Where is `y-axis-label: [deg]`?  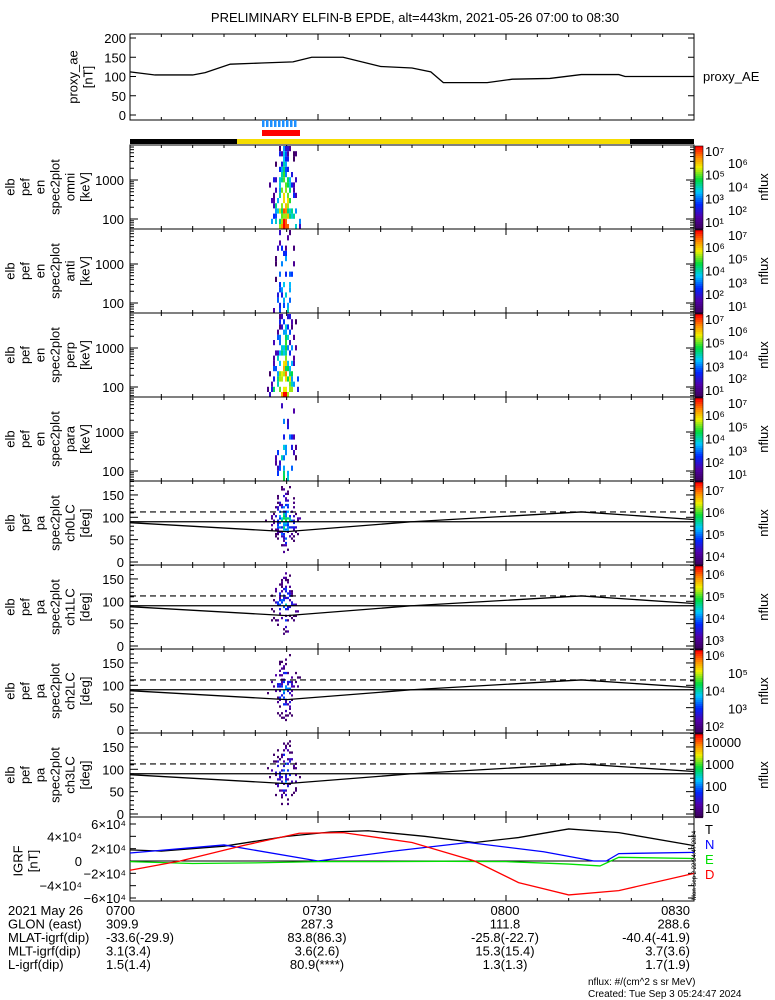
y-axis-label: [deg] is located at coordinates (85, 607).